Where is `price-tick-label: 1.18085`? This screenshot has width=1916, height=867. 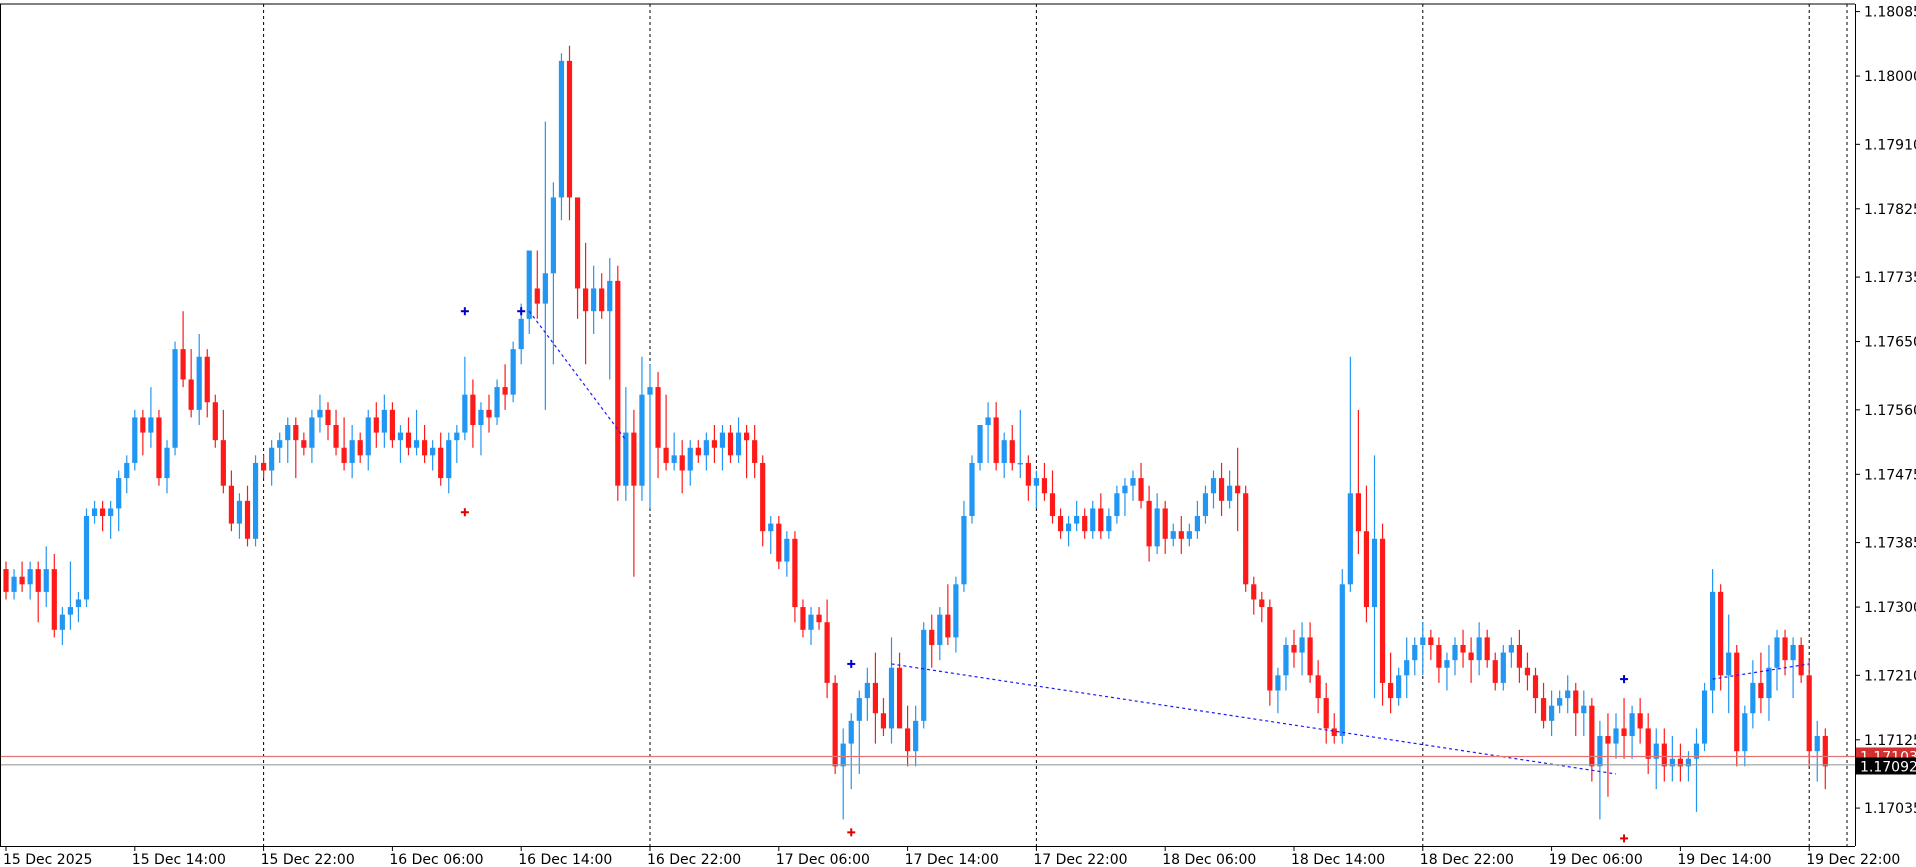 price-tick-label: 1.18085 is located at coordinates (1890, 13).